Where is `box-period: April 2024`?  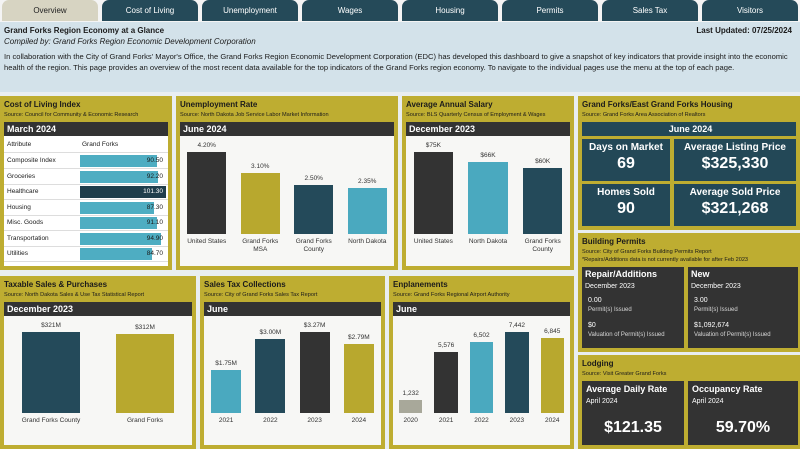
box-period: April 2024 is located at coordinates (708, 401).